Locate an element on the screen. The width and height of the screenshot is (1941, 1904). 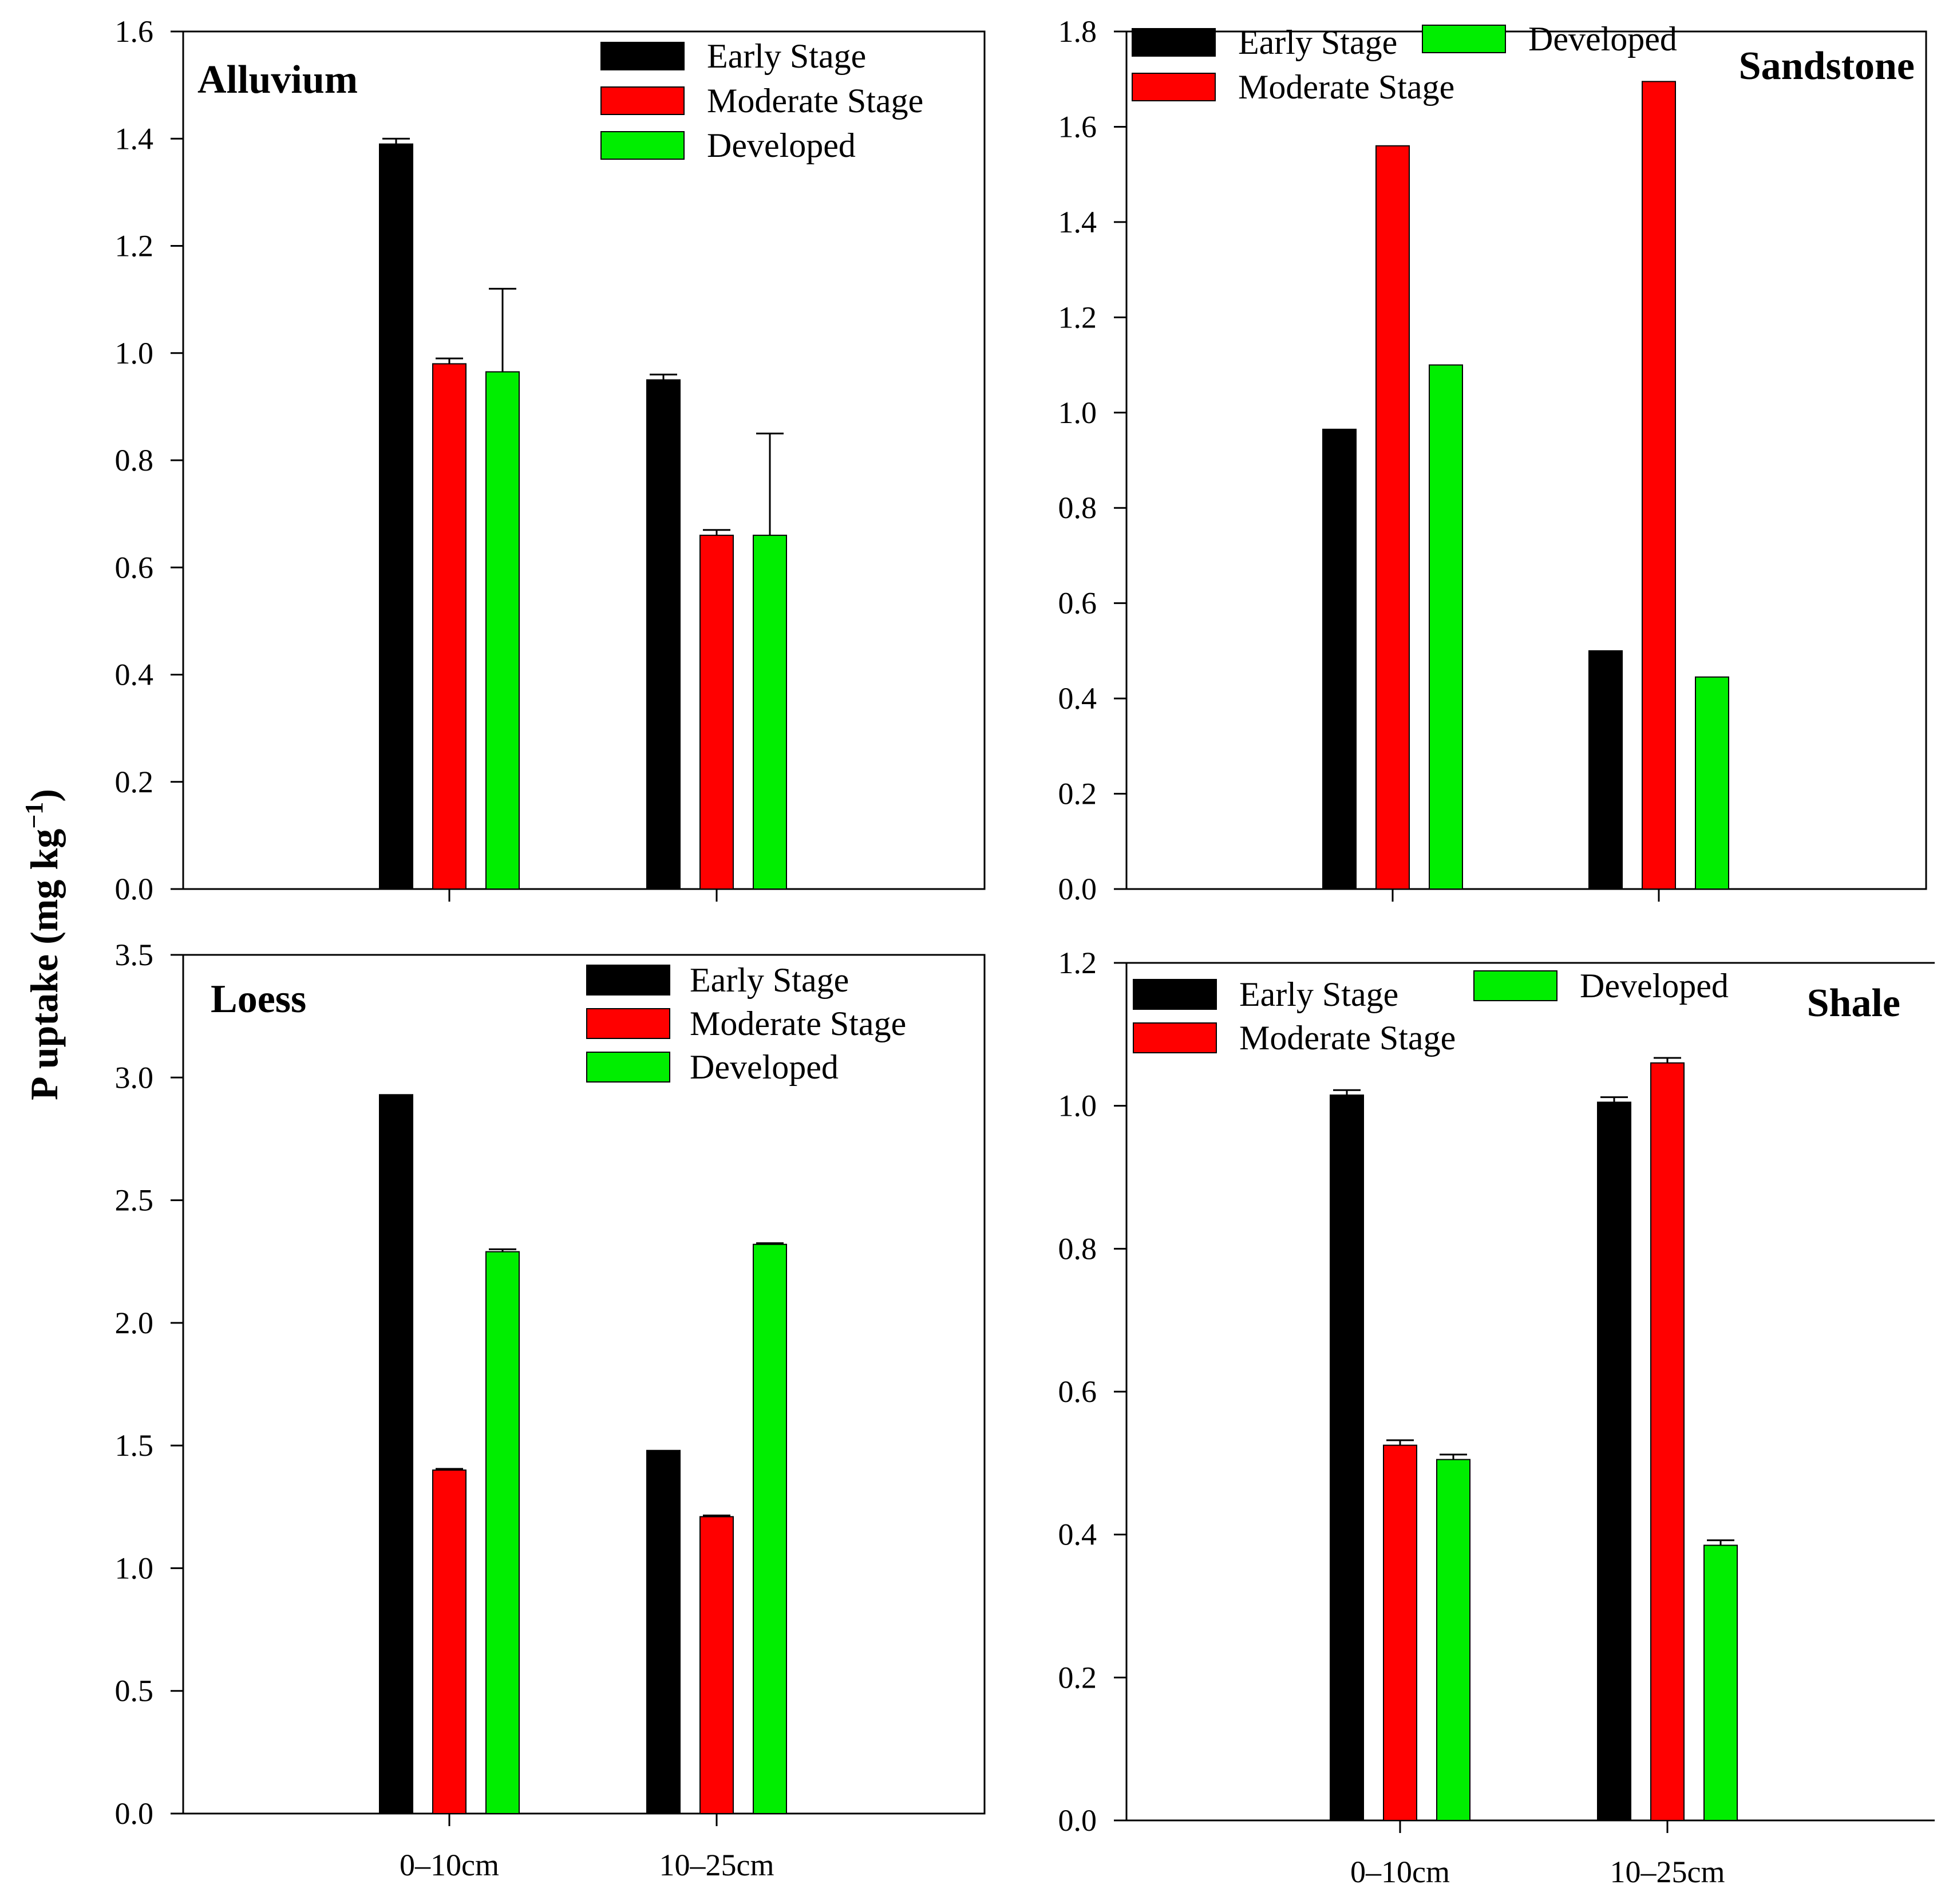
y-tick-label: 0.5 is located at coordinates (134, 1691).